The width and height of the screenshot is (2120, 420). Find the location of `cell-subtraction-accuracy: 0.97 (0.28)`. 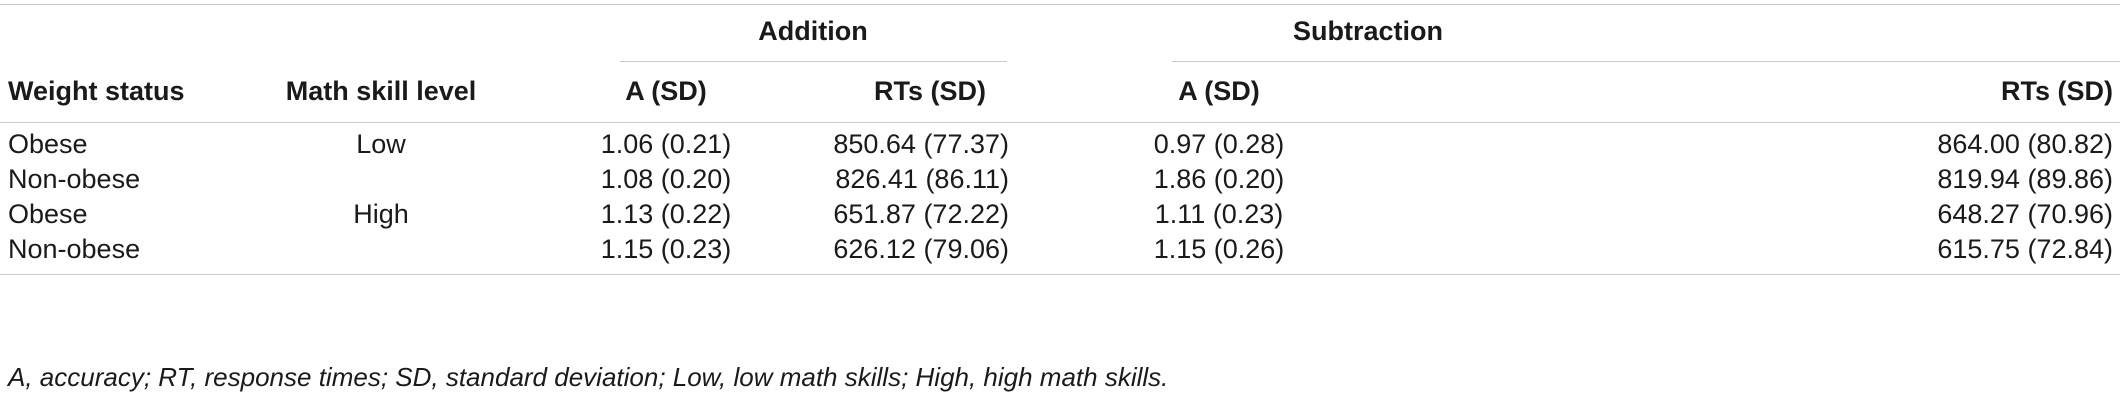

cell-subtraction-accuracy: 0.97 (0.28) is located at coordinates (1219, 144).